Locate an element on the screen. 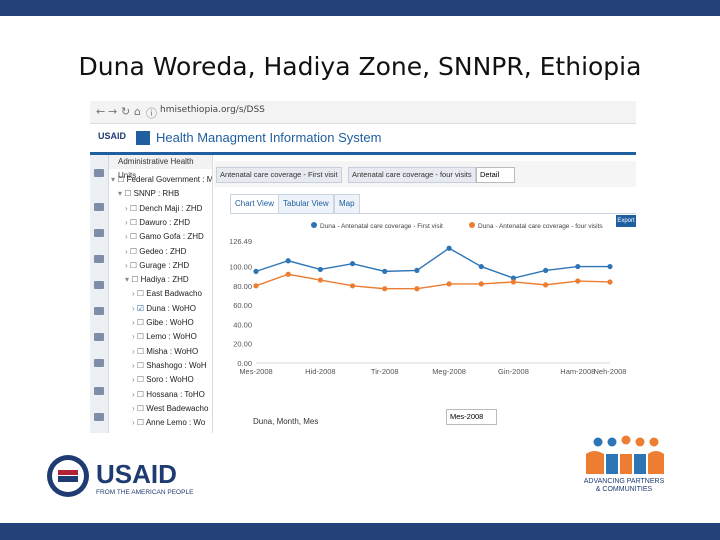 This screenshot has height=540, width=720. tab-tabular-view: Tabular View is located at coordinates (306, 204).